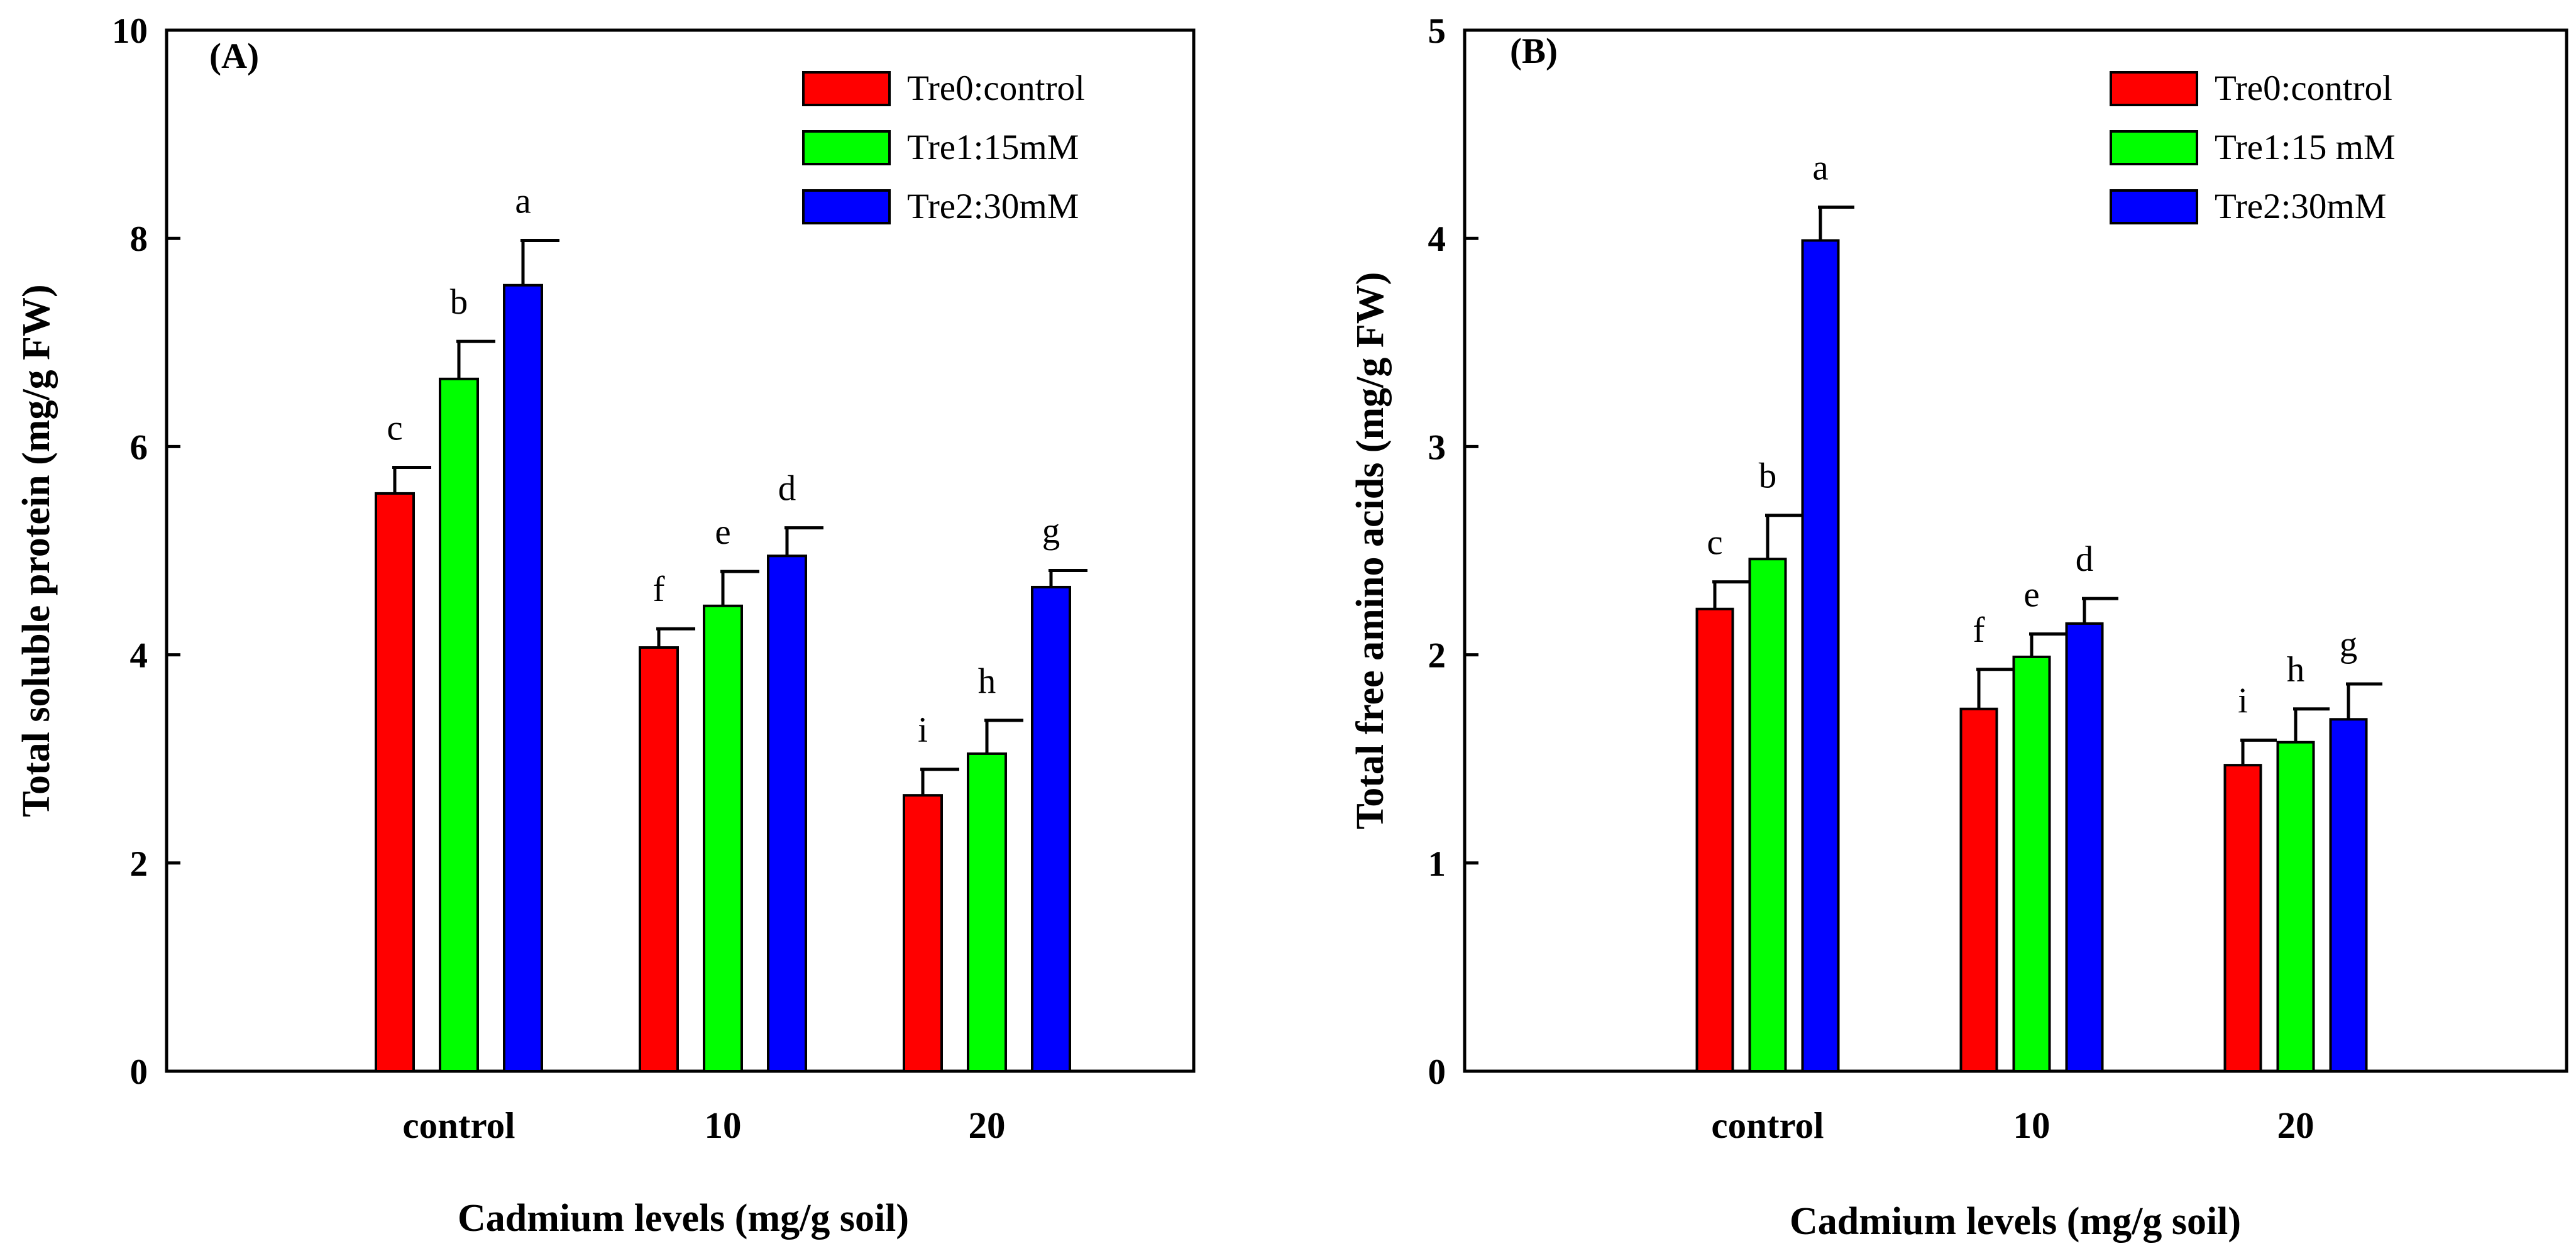  What do you see at coordinates (1371, 551) in the screenshot?
I see `panel-b-y-axis-title: Total free amino acids (mg/g FW)` at bounding box center [1371, 551].